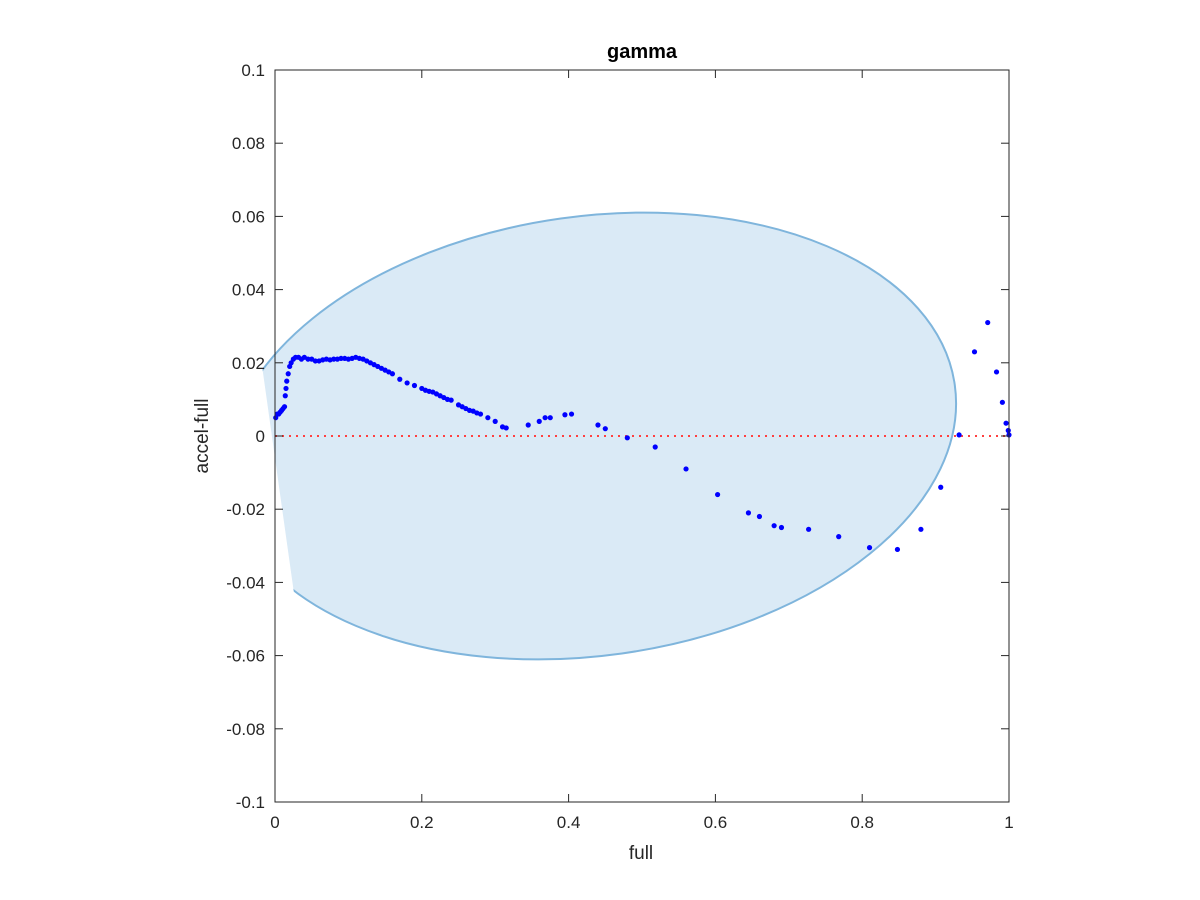  Describe the element at coordinates (245, 582) in the screenshot. I see `y-tick-label-3: -0.04` at that location.